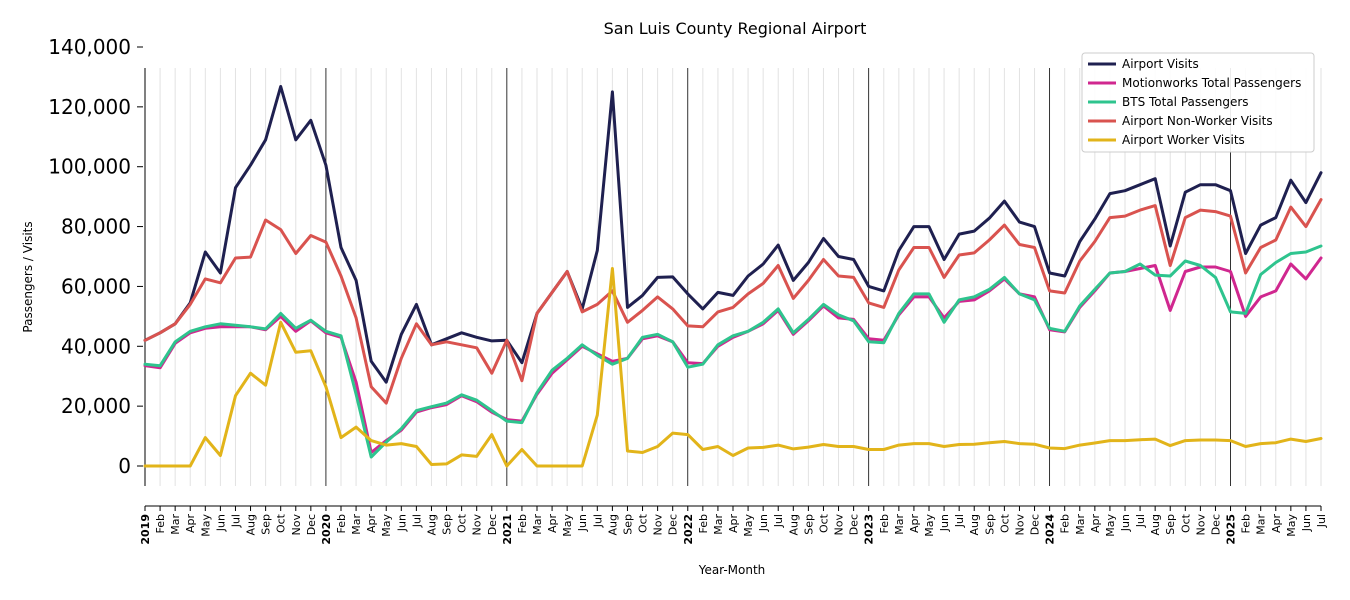 Image resolution: width=1350 pixels, height=600 pixels. I want to click on y-tick-label: 0, so click(124, 466).